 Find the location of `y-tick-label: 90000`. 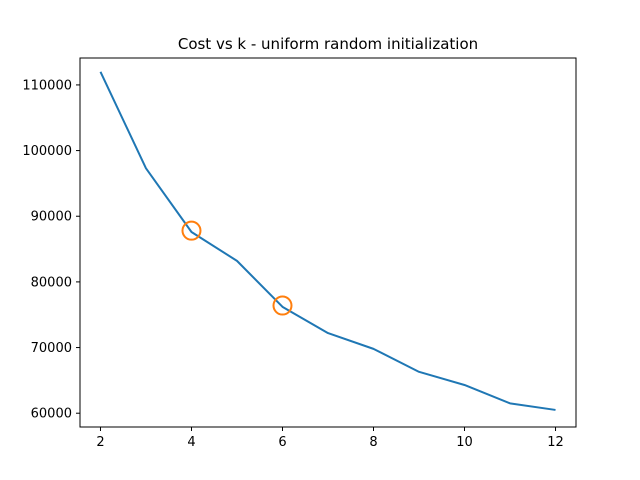

y-tick-label: 90000 is located at coordinates (51, 217).